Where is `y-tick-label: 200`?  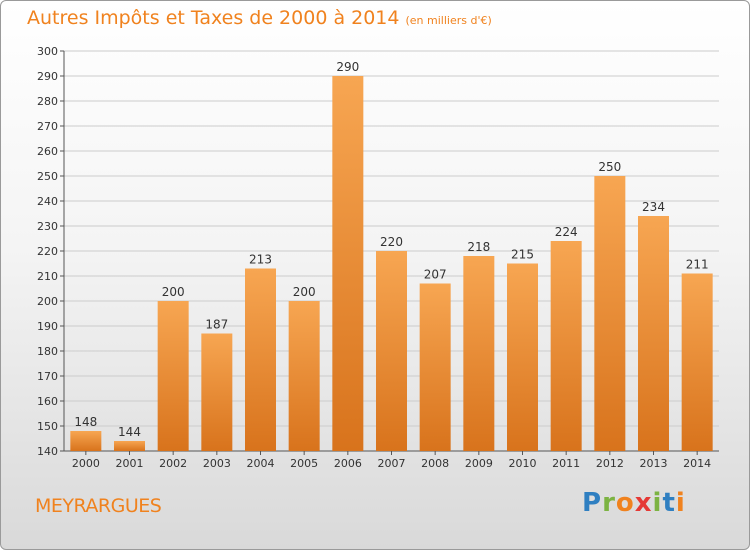
y-tick-label: 200 is located at coordinates (47, 301).